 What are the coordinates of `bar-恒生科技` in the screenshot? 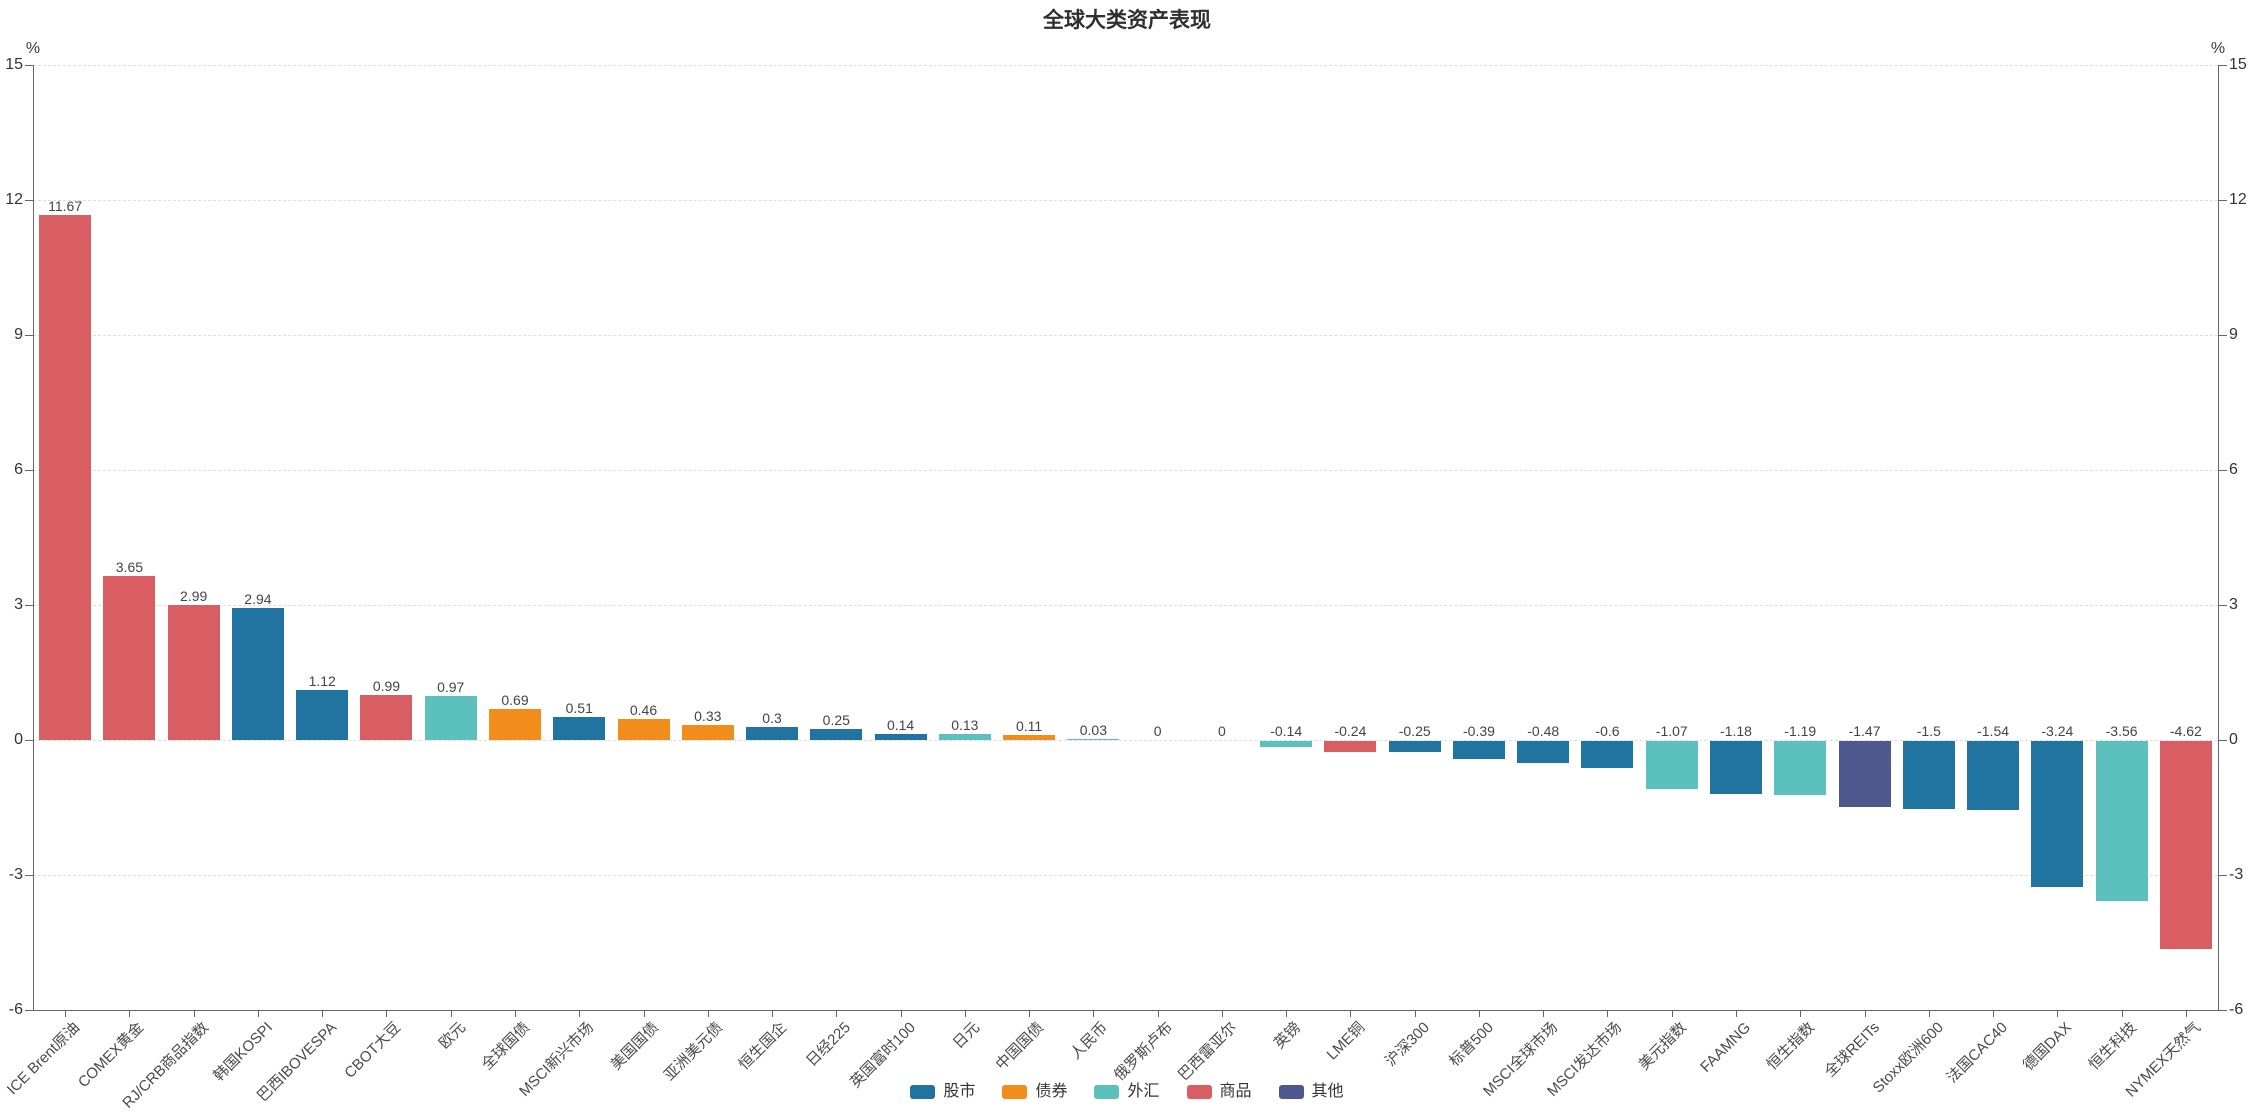 It's located at (2121, 821).